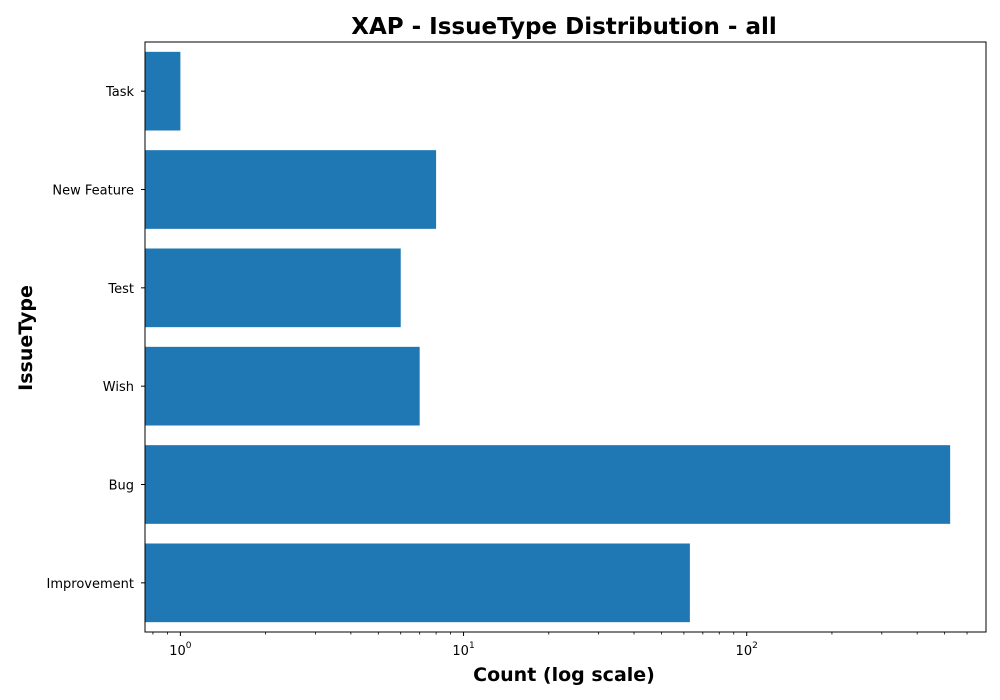 The height and width of the screenshot is (700, 1000). Describe the element at coordinates (747, 650) in the screenshot. I see `x-tick-label: 10²` at that location.